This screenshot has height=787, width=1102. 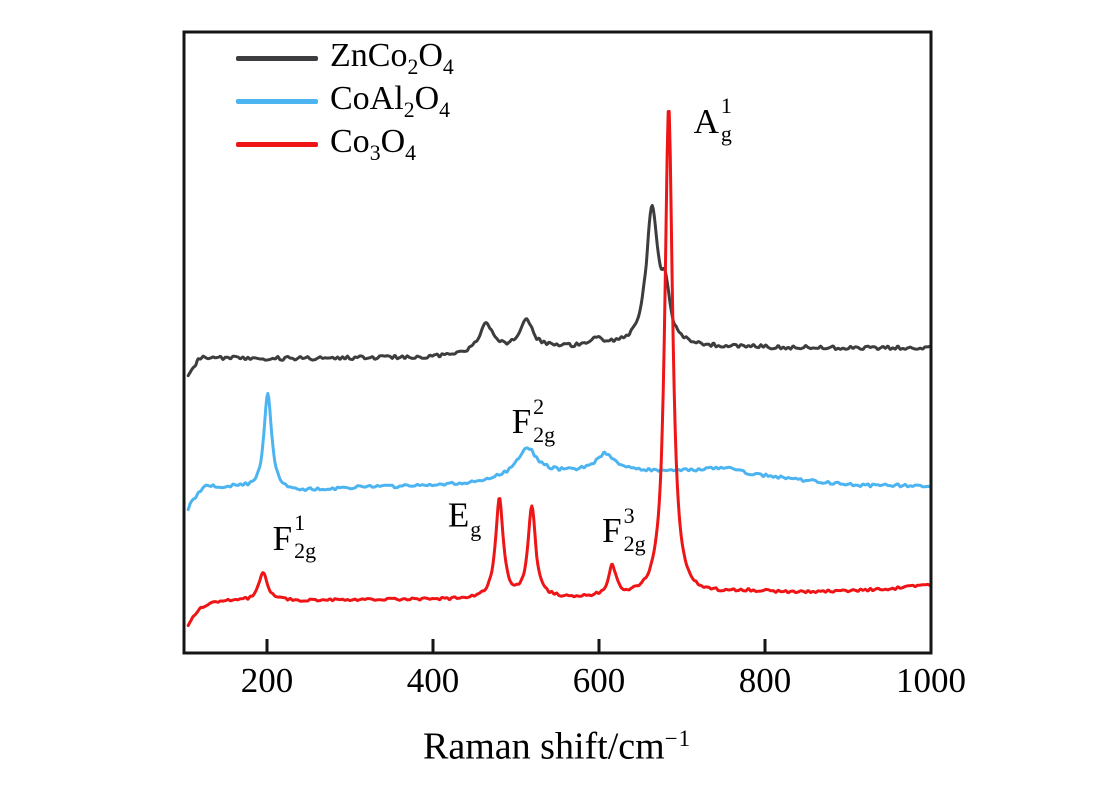 I want to click on peak-label-subscript: g, so click(x=476, y=529).